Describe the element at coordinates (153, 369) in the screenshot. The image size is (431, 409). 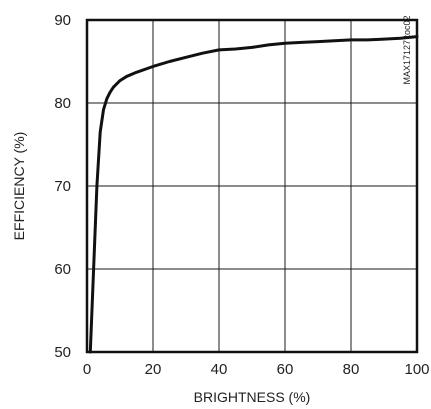
I see `x-tick-label: 20` at that location.